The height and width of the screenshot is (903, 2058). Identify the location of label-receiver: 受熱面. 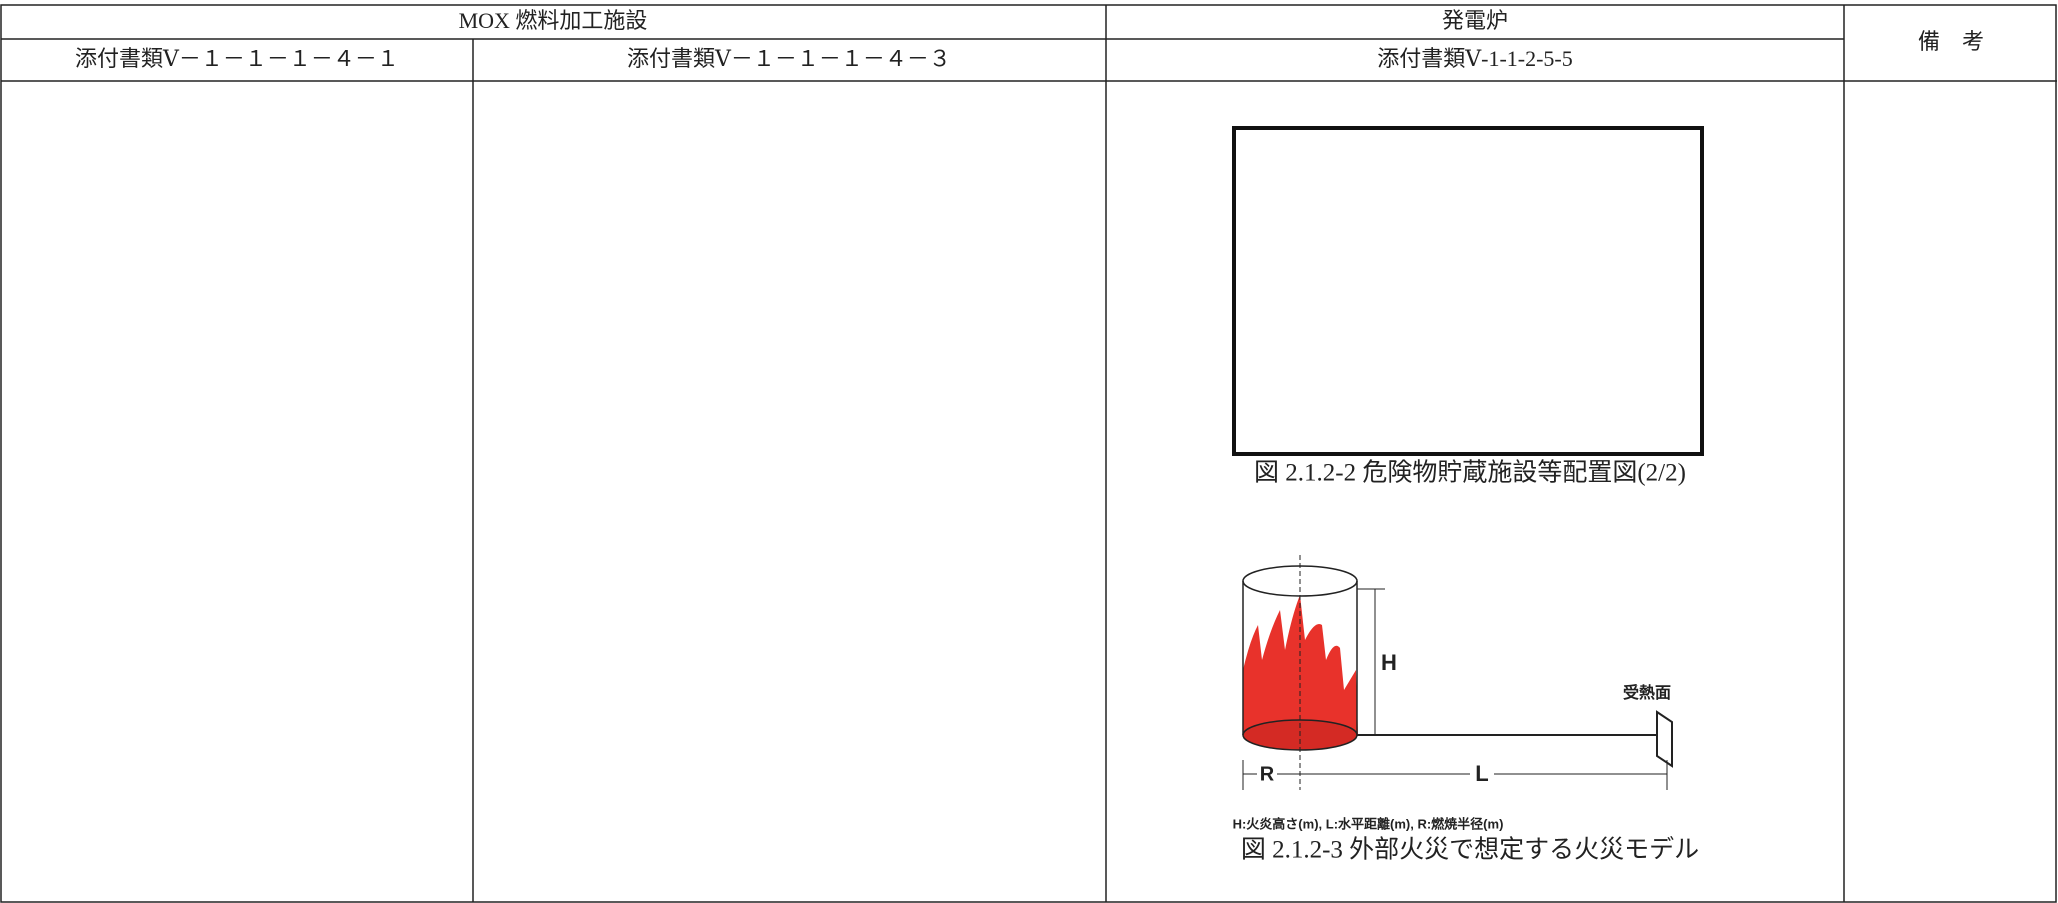
(1647, 692).